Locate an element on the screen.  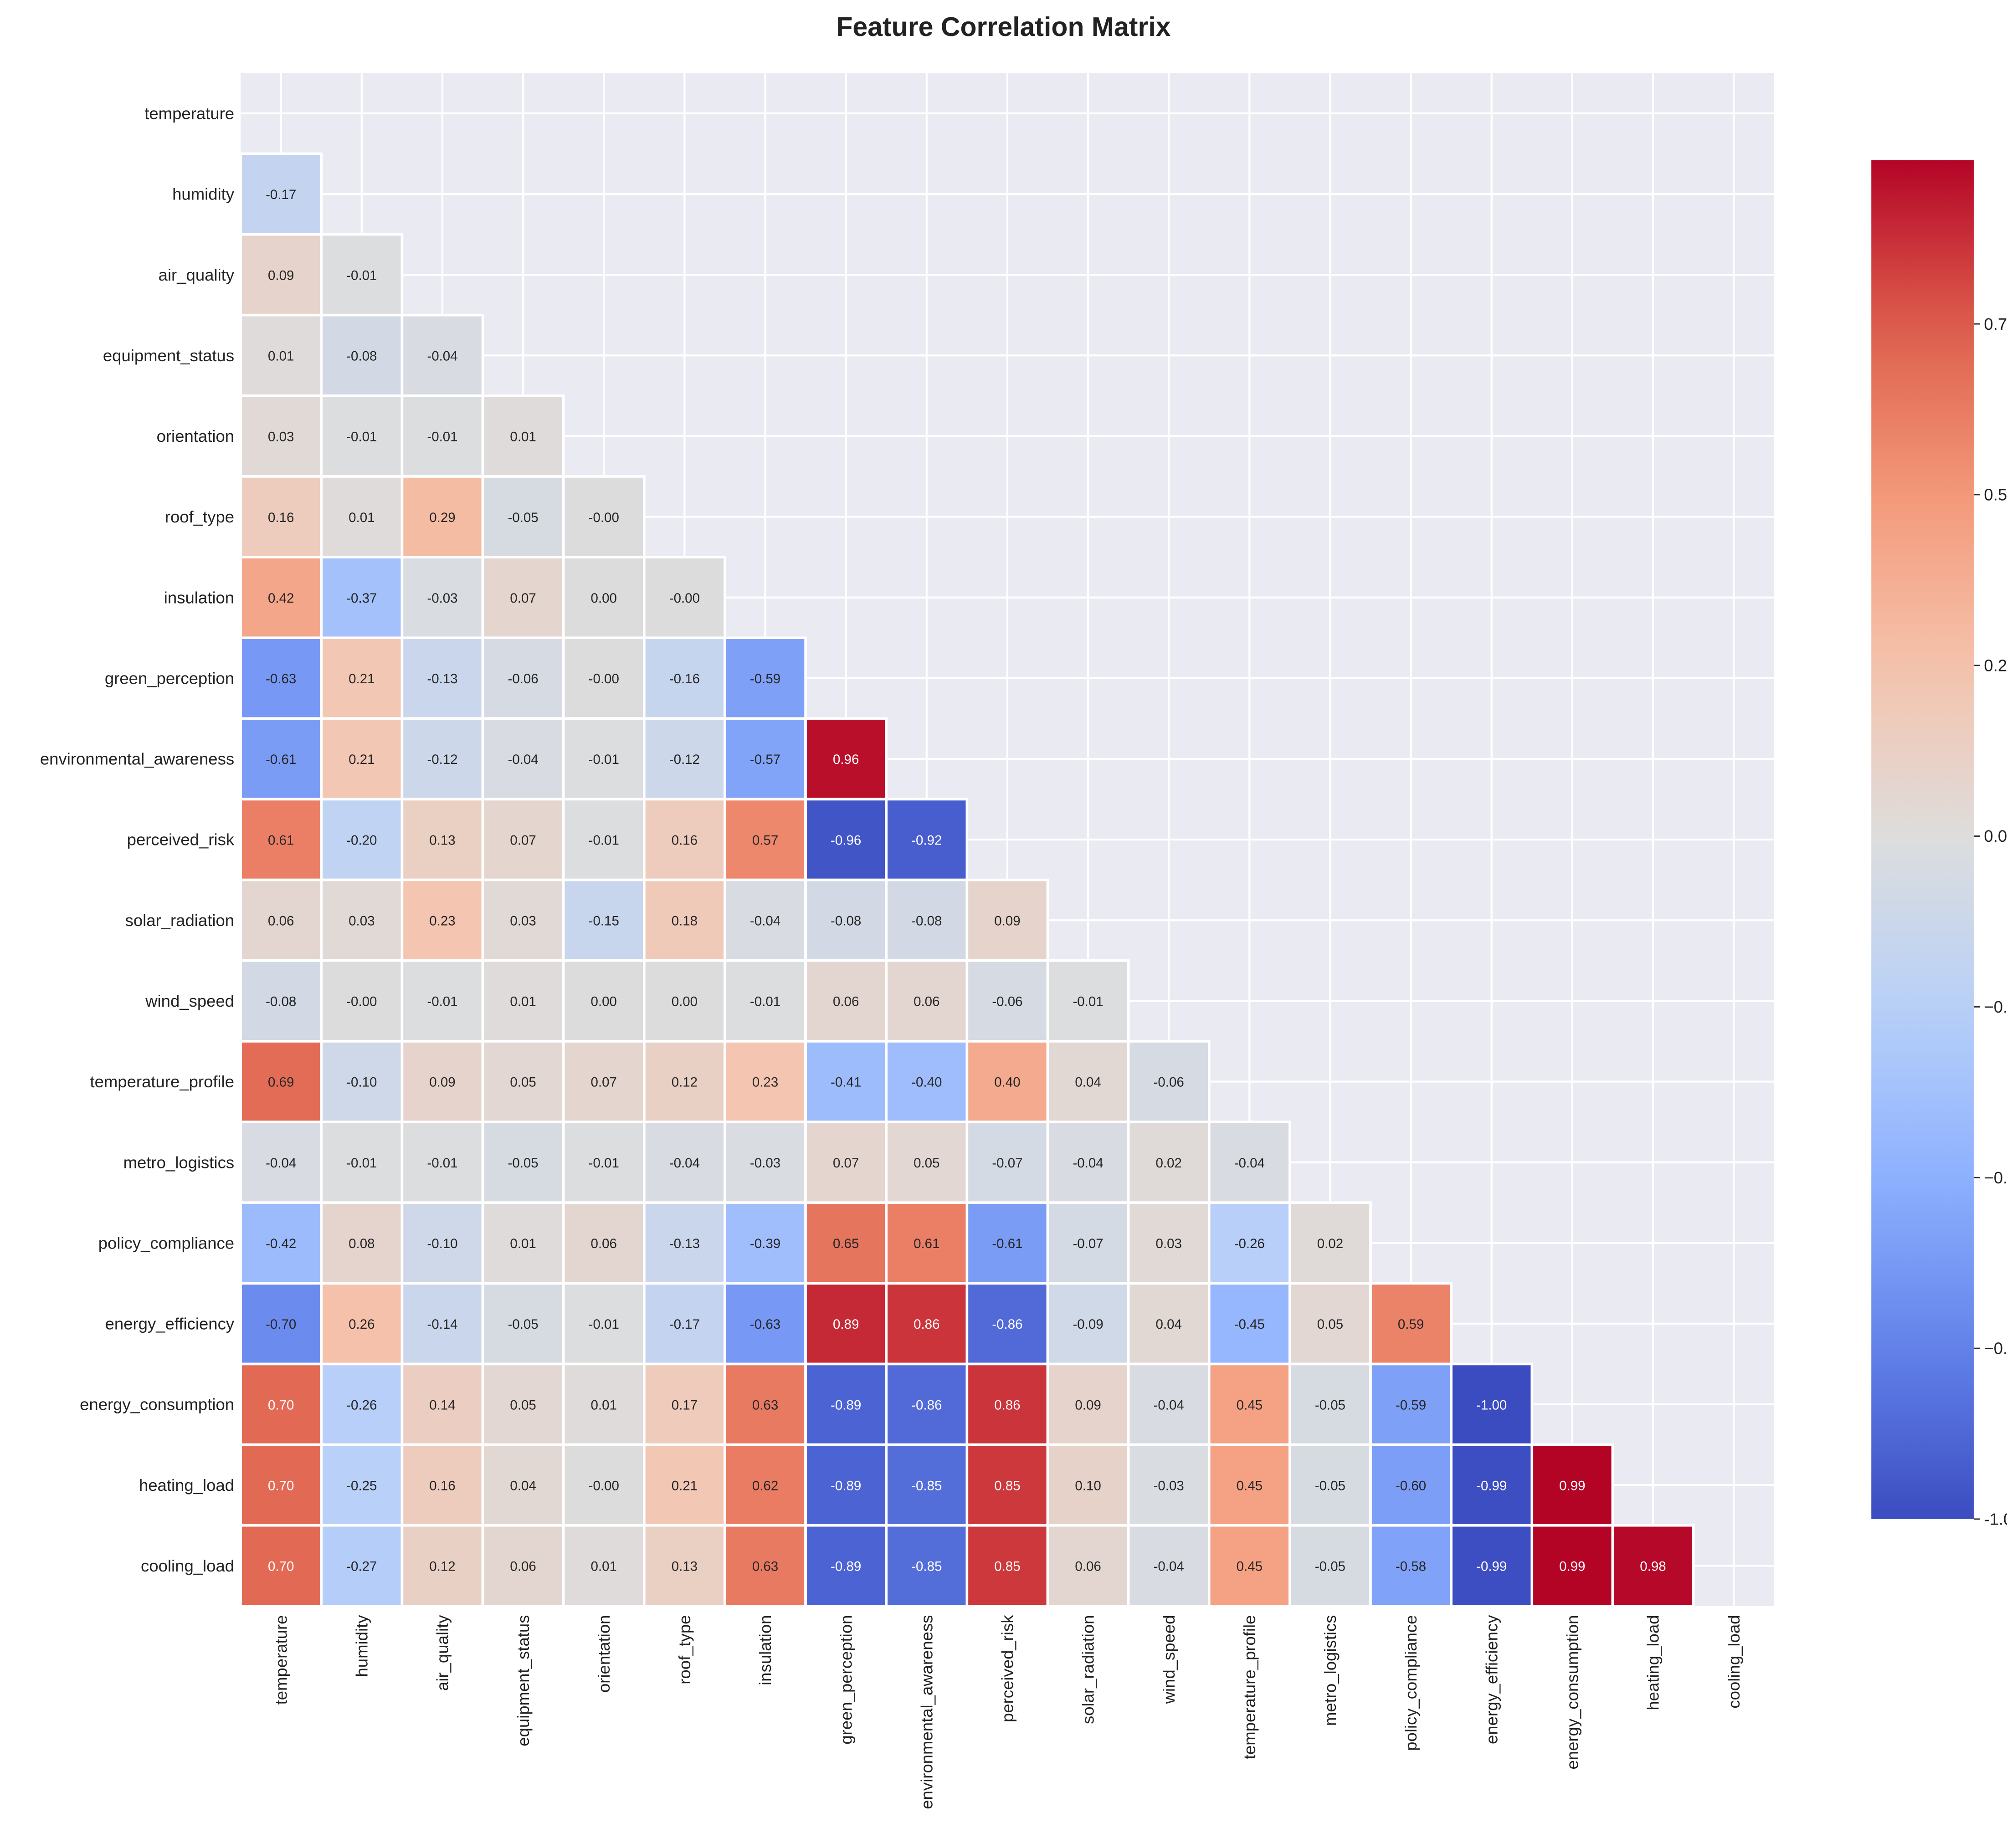
colorbar-ticks: -1.00 −0.75 −0.50 −0.25 0.00 0.25 0.50 0.75 is located at coordinates (1990, 921).